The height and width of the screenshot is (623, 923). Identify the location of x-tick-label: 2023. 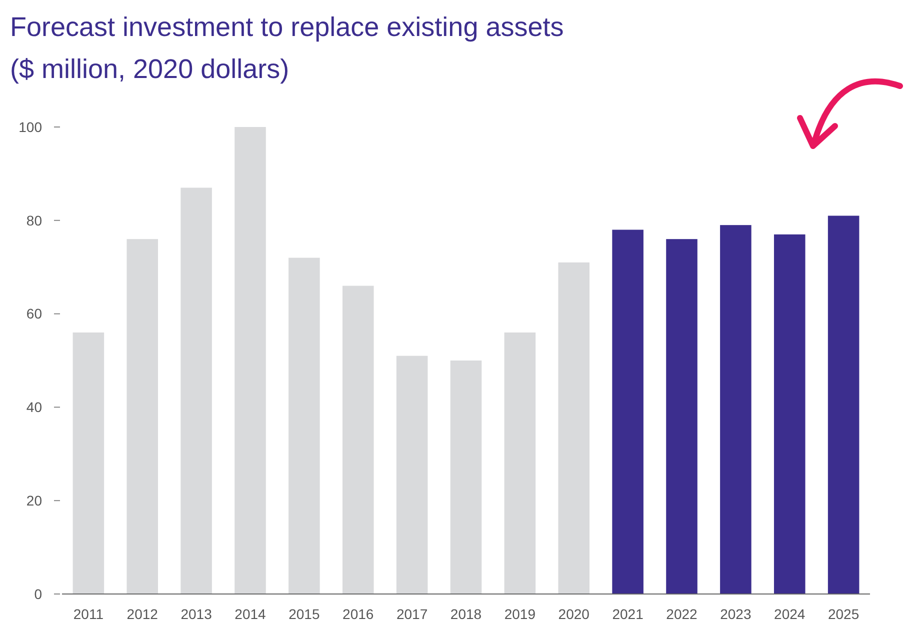
(736, 614).